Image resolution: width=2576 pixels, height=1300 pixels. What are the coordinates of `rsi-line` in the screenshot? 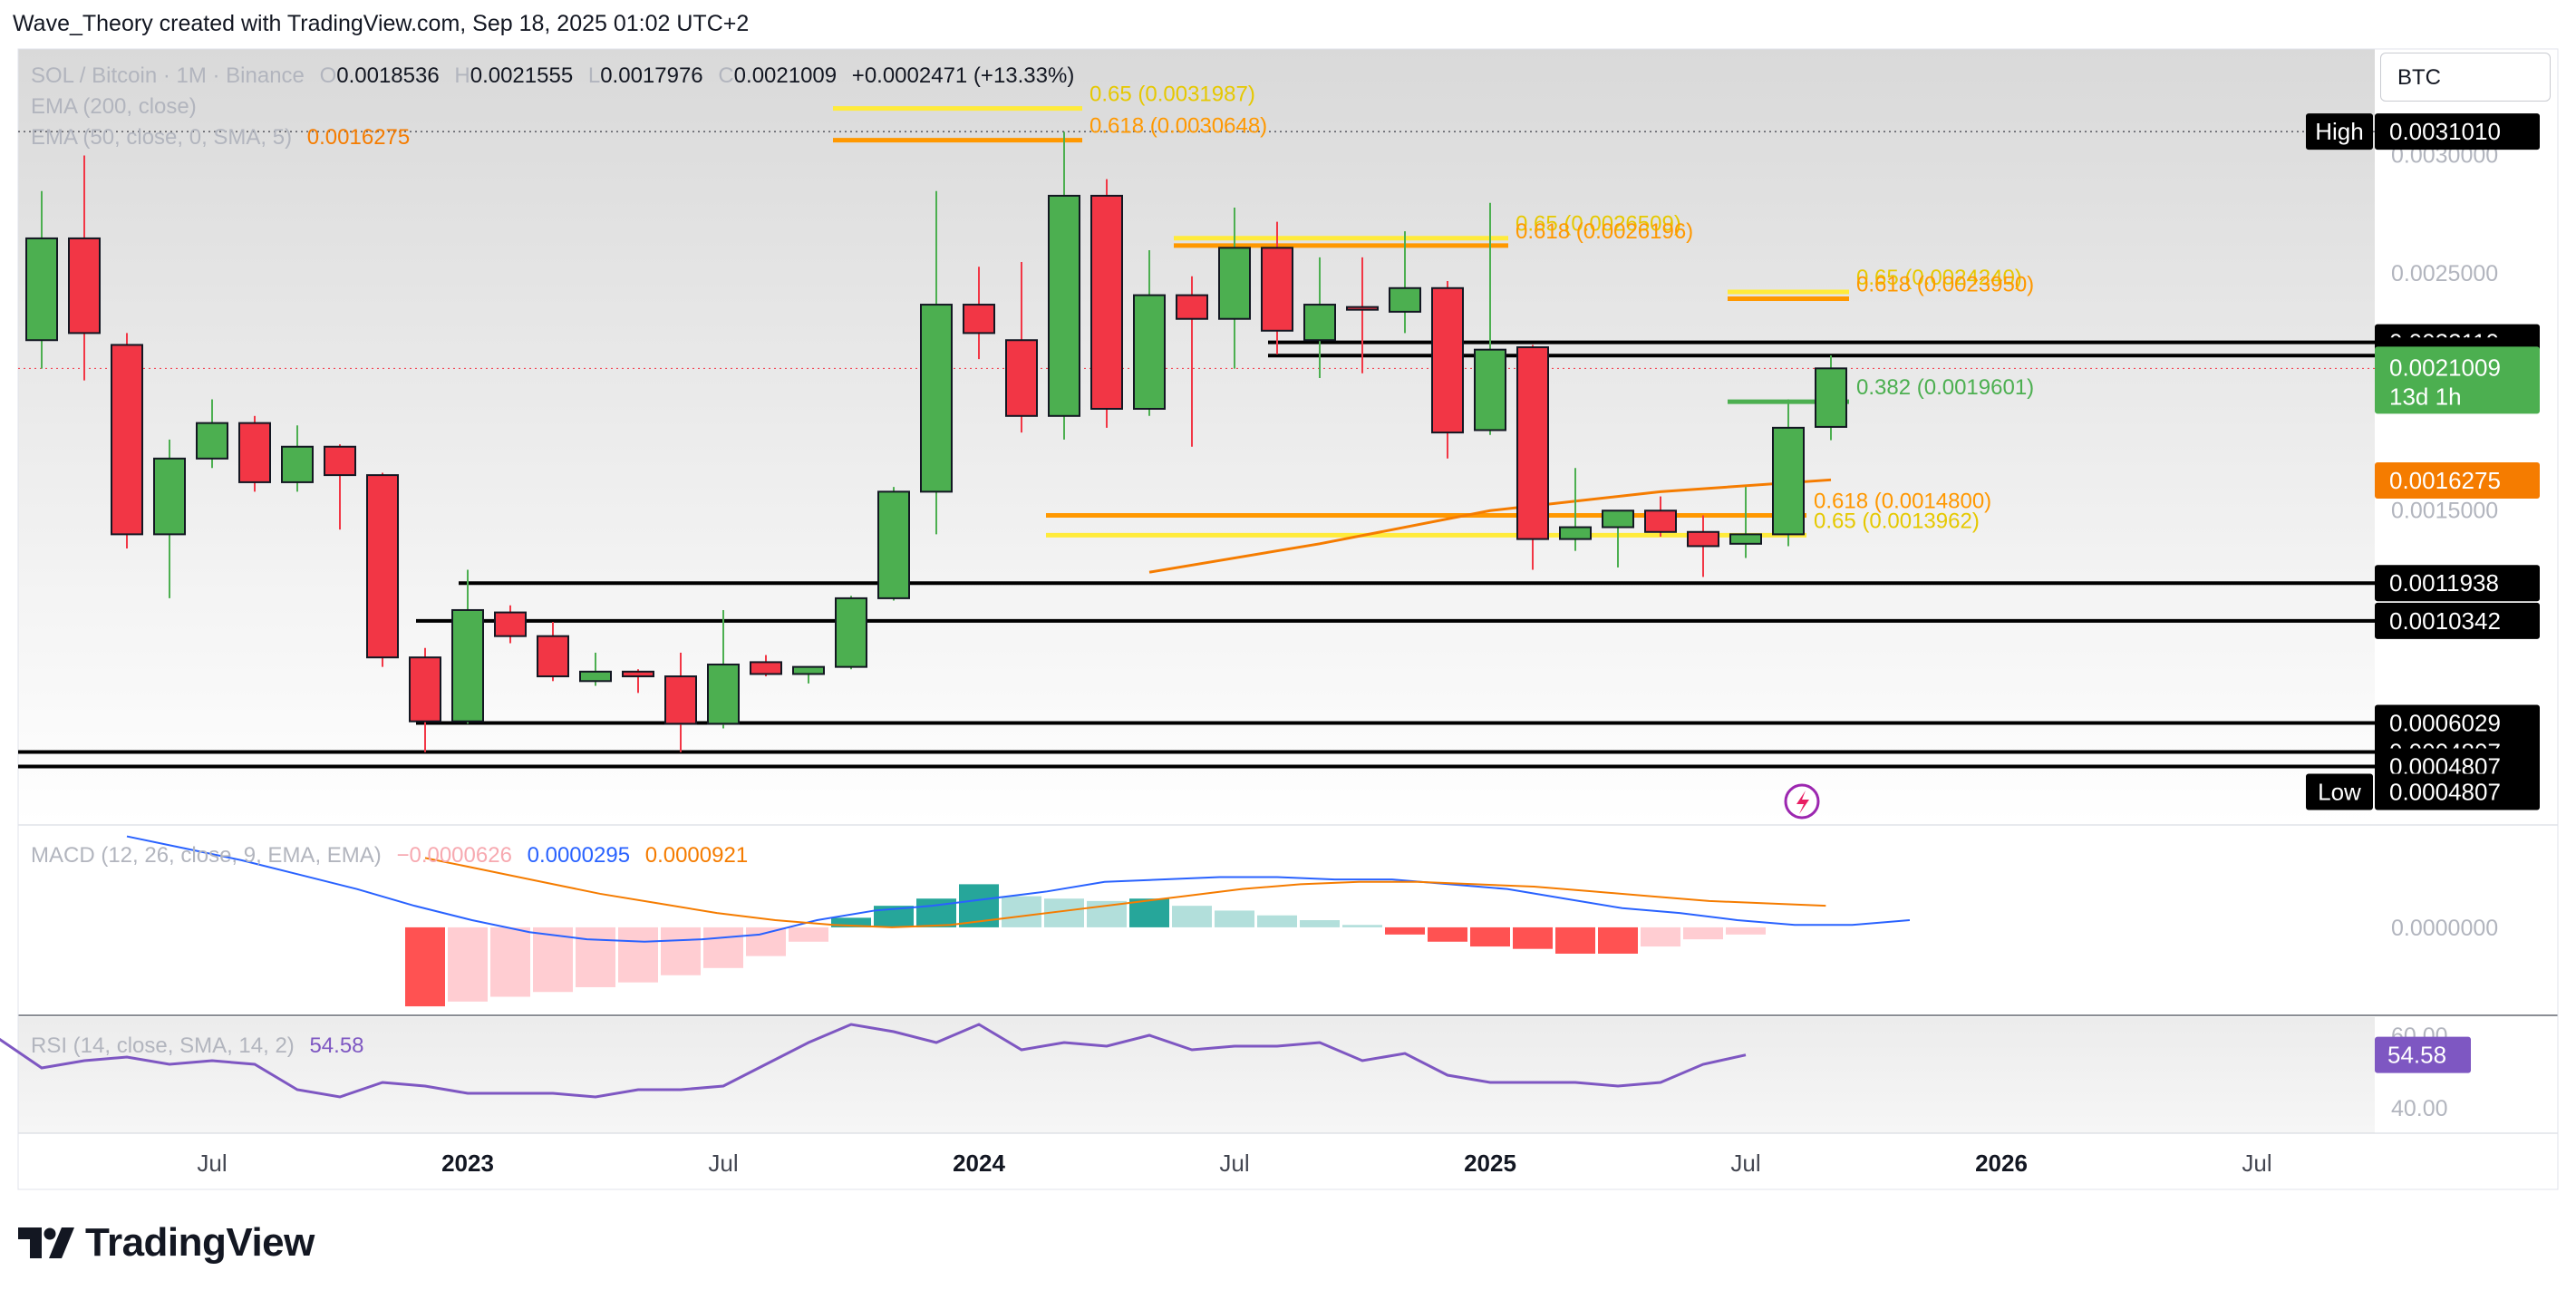 It's located at (873, 1061).